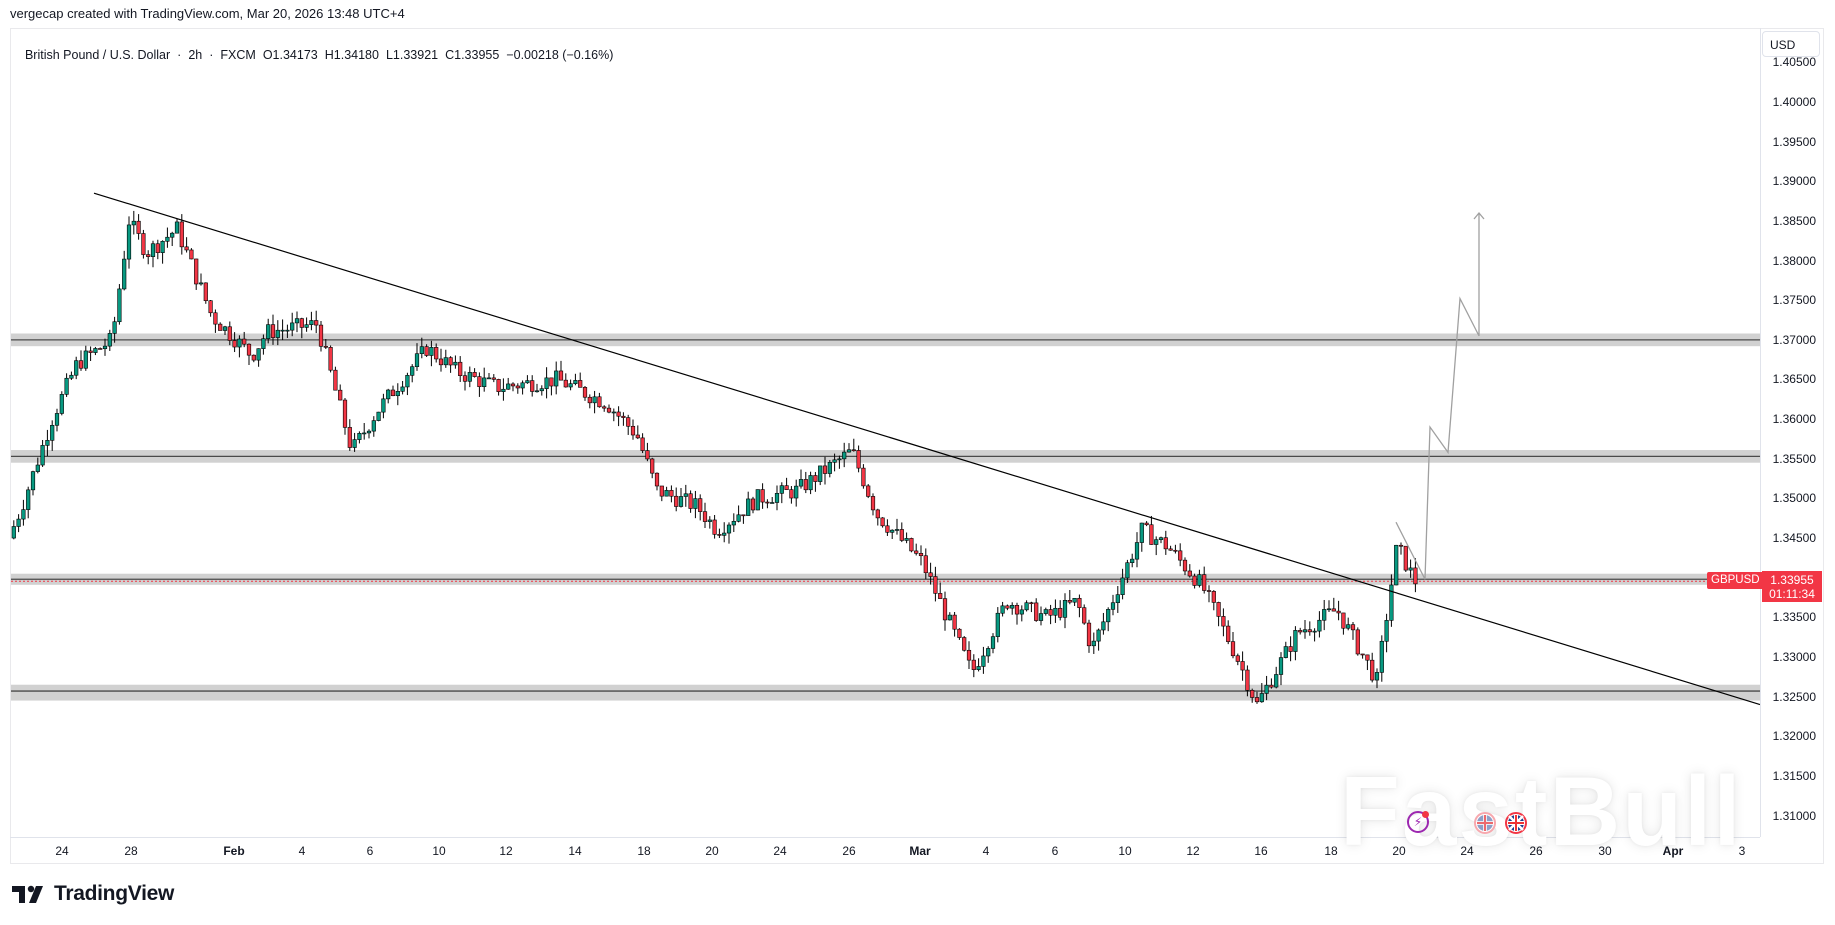  What do you see at coordinates (1794, 339) in the screenshot?
I see `price-tick-label: 1.37000` at bounding box center [1794, 339].